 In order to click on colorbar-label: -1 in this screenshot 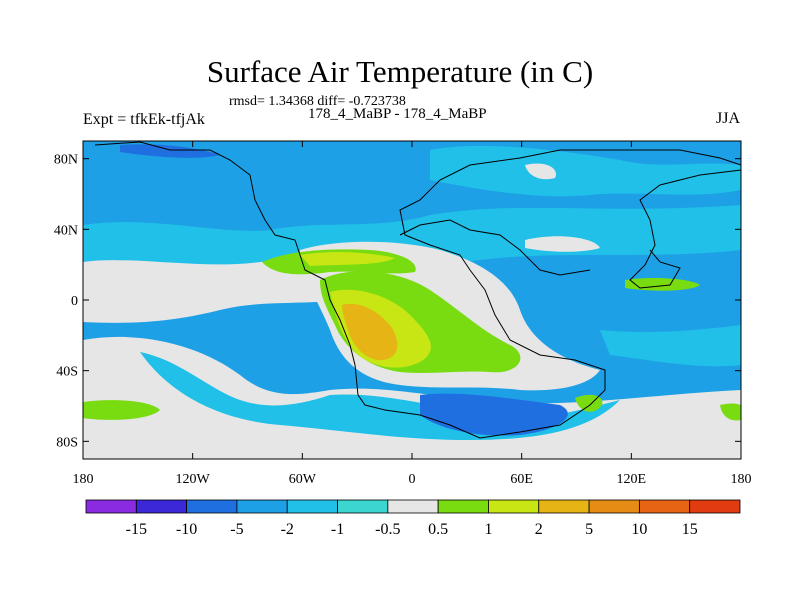, I will do `click(337, 529)`.